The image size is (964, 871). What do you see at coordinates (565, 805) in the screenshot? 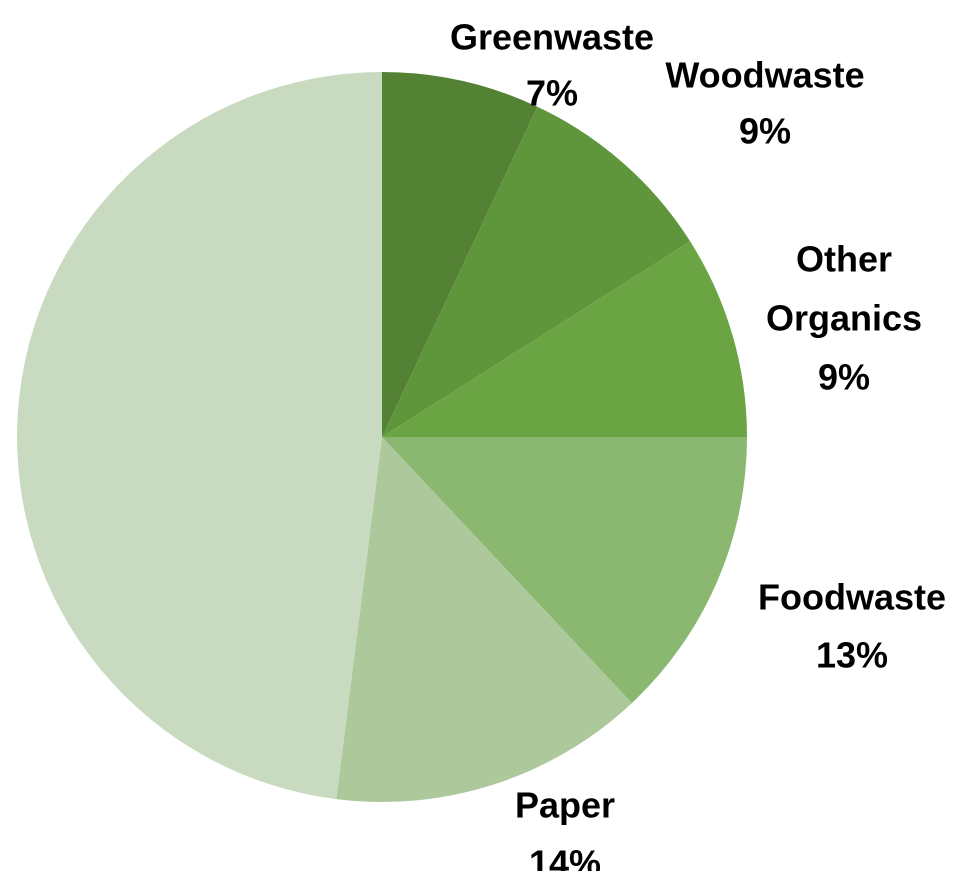
I see `pie-label-paper-name: Paper` at bounding box center [565, 805].